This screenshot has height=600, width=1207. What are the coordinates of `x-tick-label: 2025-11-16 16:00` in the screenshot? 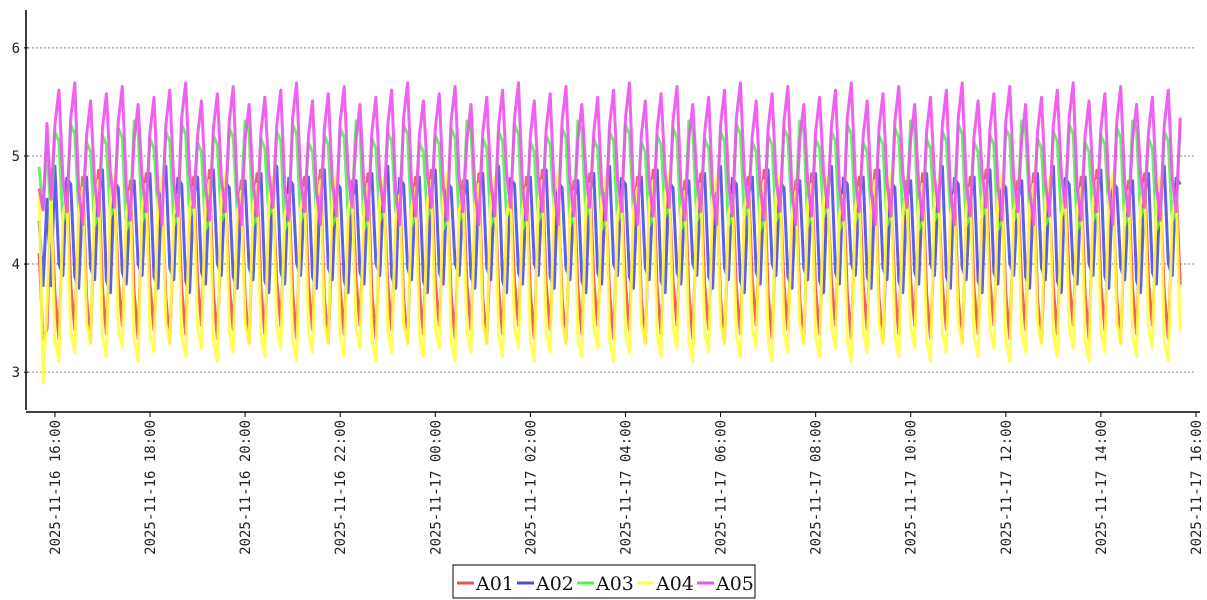 It's located at (56, 487).